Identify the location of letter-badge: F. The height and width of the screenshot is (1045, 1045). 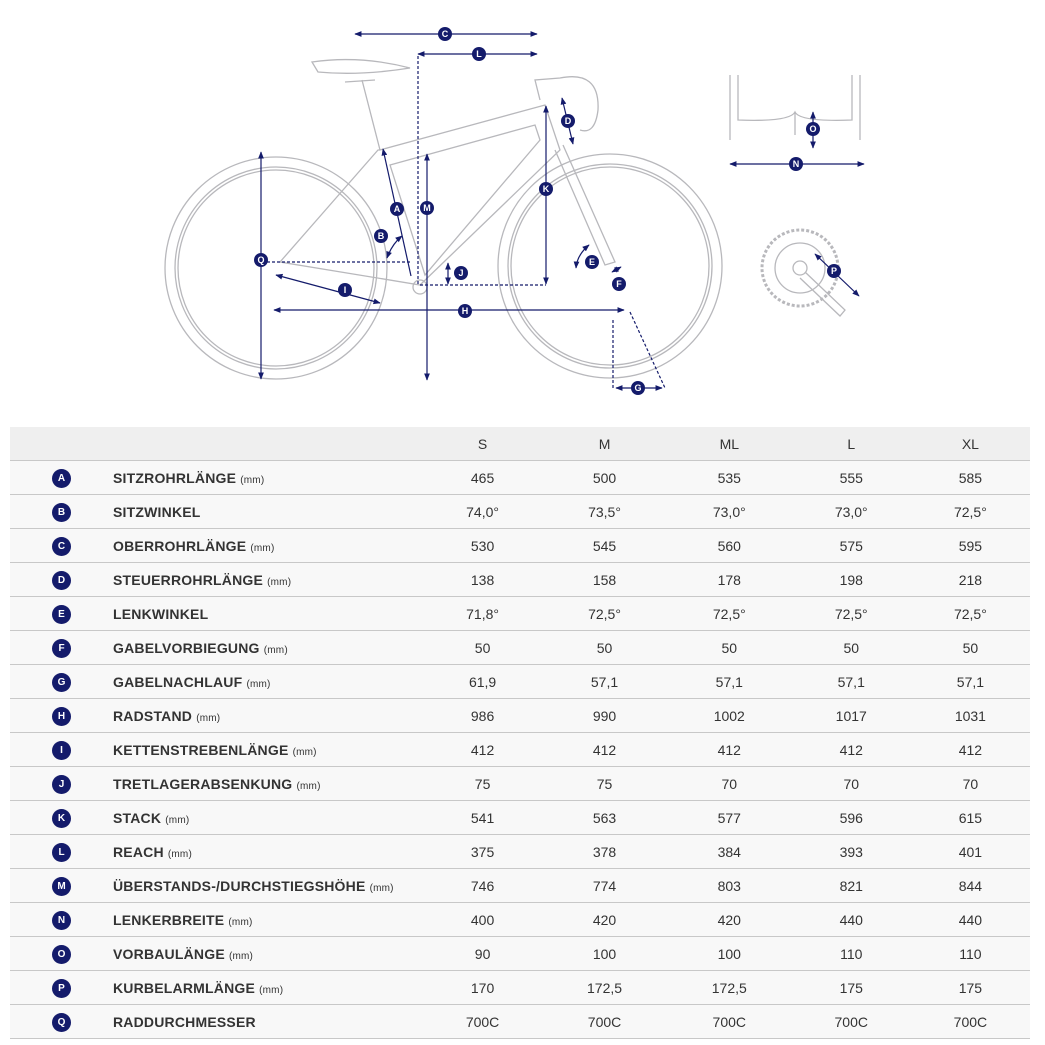
(61, 648).